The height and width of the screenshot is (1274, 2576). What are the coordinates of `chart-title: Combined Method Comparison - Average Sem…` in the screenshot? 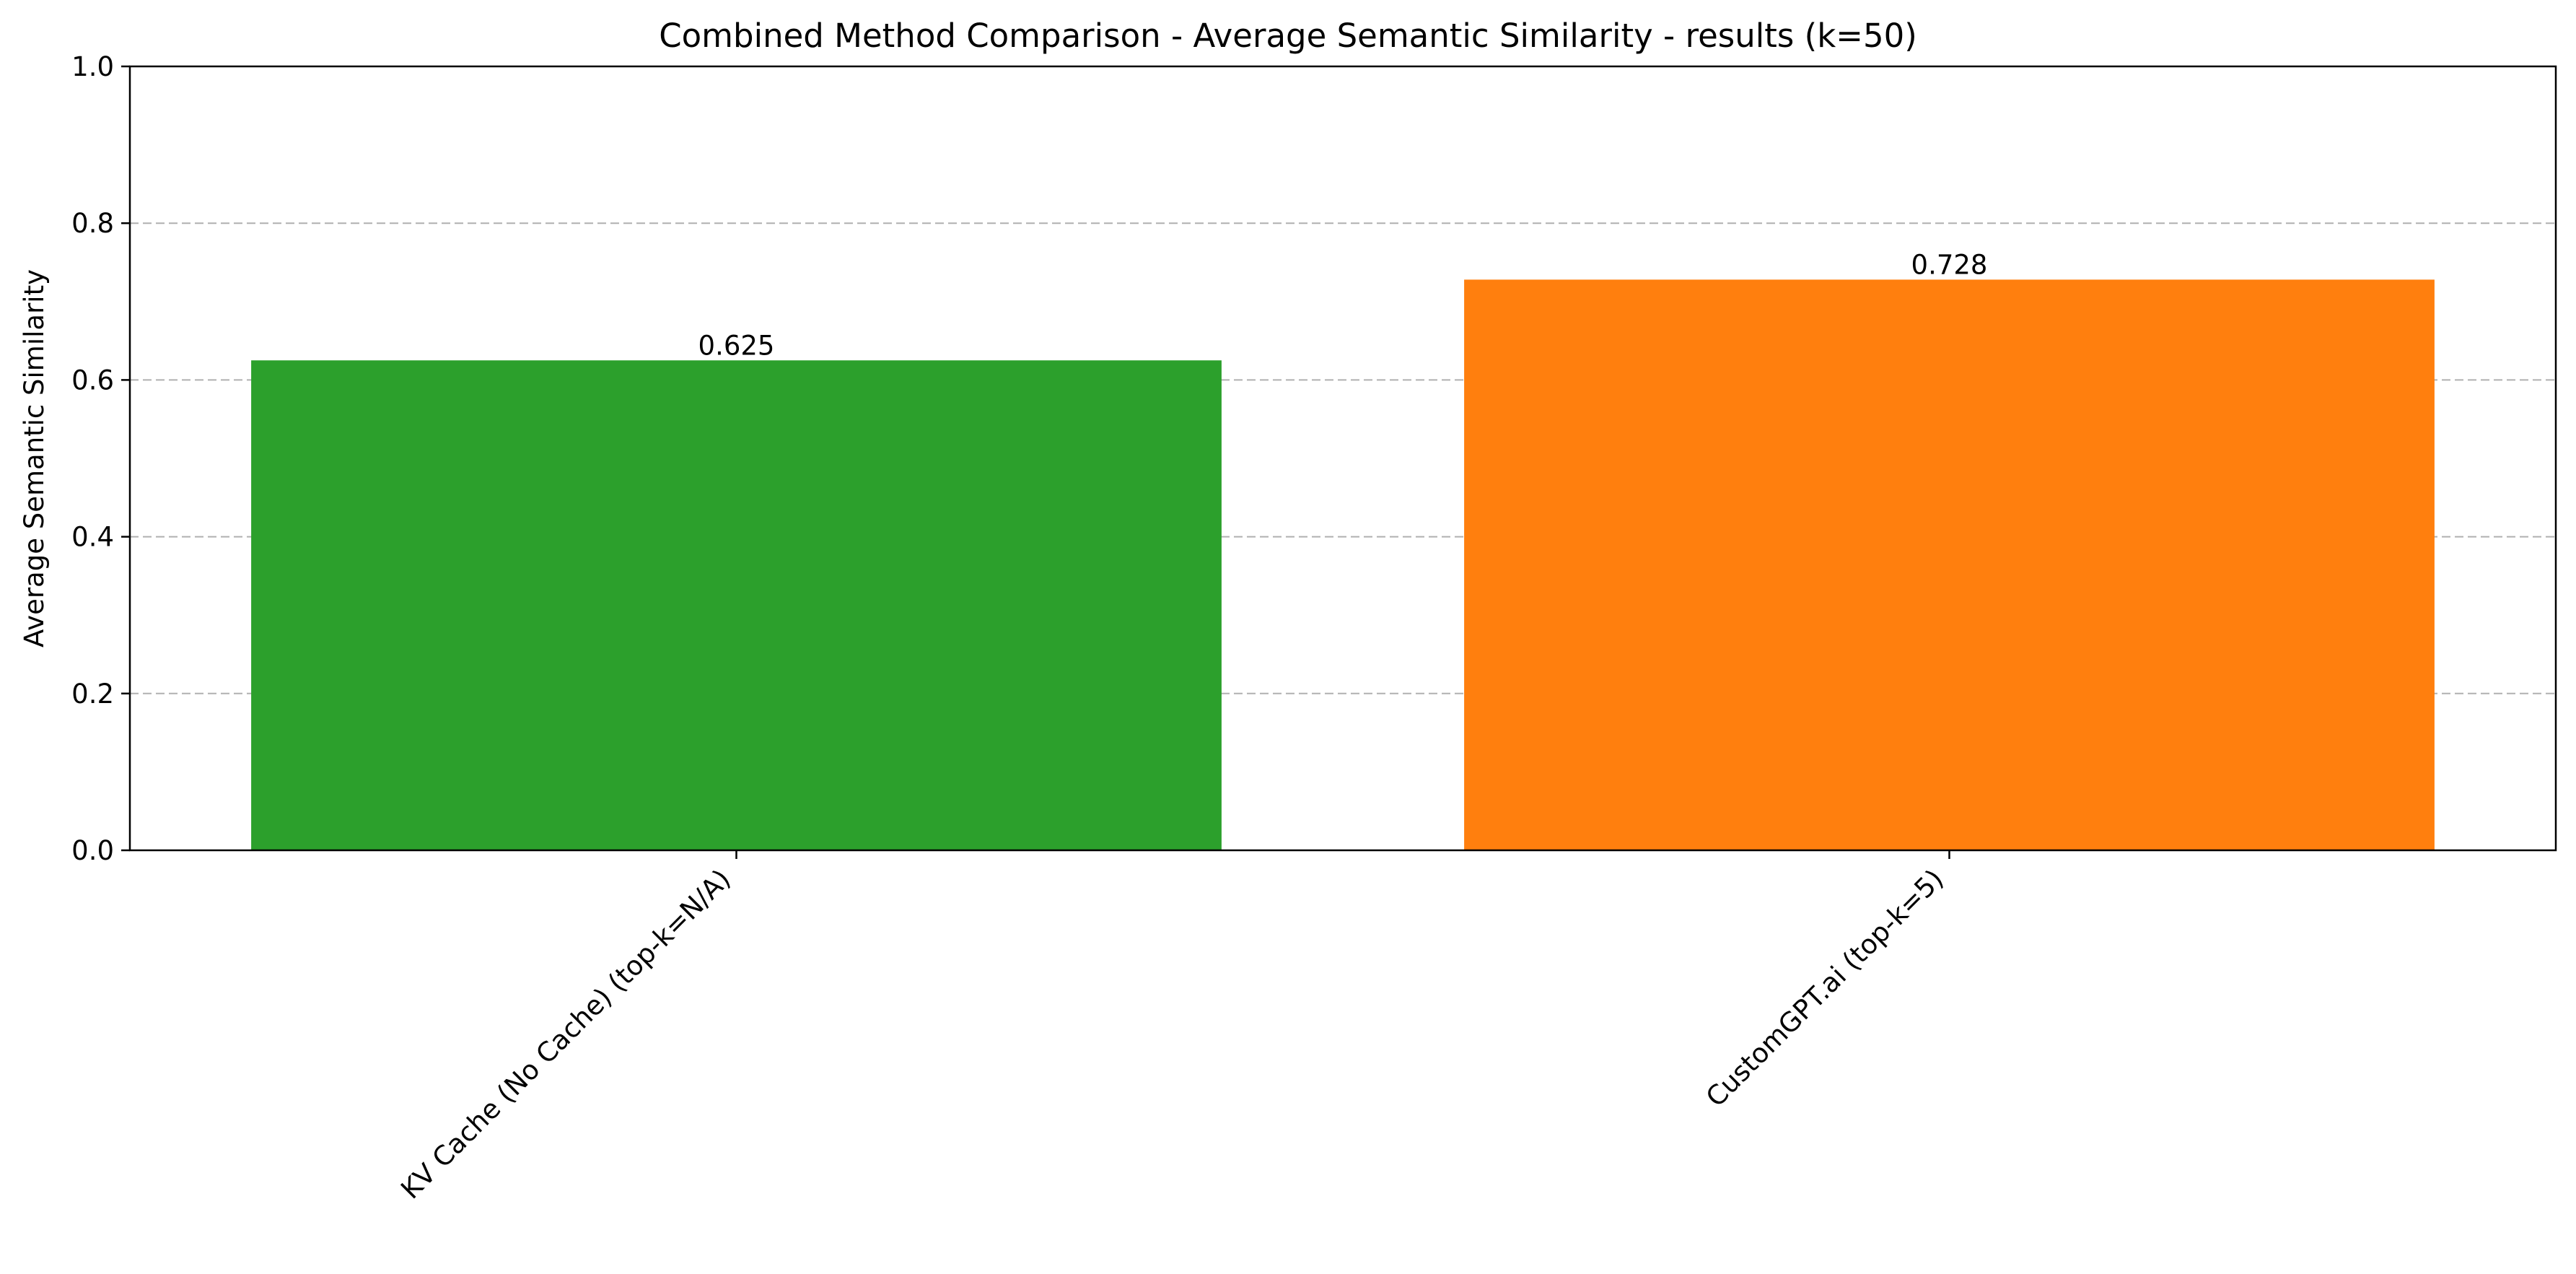 It's located at (1288, 36).